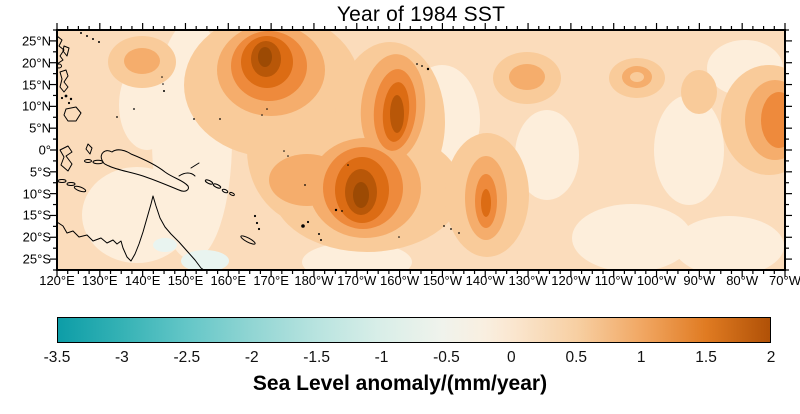  I want to click on y-axis: 25°N 20°N 15°N 10°N 5°N 0° 5°S 10°S 15°S 20°S 25°S, so click(27, 150).